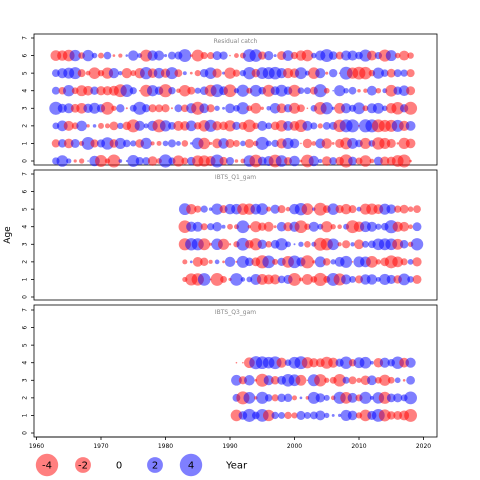 Image resolution: width=480 pixels, height=480 pixels. Describe the element at coordinates (229, 446) in the screenshot. I see `x-tick-label: 1990` at that location.